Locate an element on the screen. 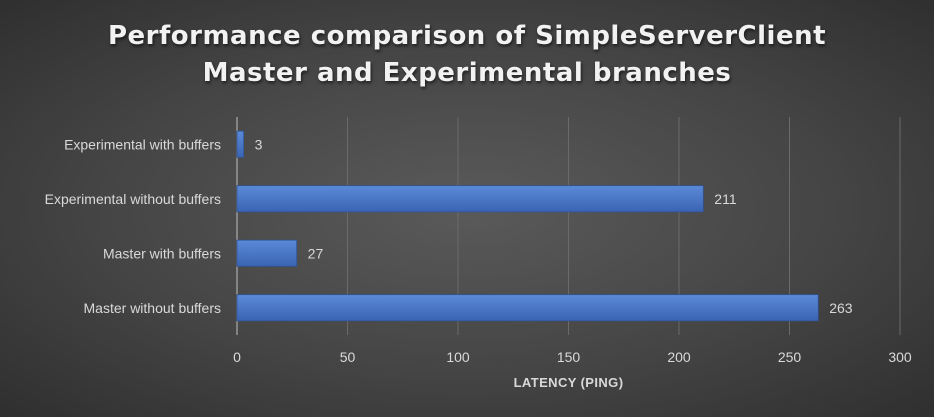 The image size is (934, 417). x-tick-label: 250 is located at coordinates (790, 357).